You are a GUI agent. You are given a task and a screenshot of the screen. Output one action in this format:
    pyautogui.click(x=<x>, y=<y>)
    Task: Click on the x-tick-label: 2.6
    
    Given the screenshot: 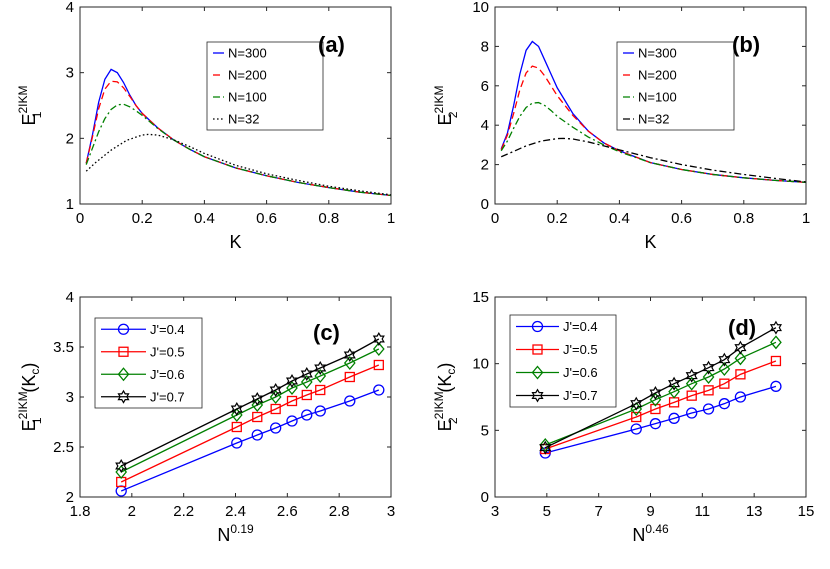 What is the action you would take?
    pyautogui.click(x=287, y=511)
    